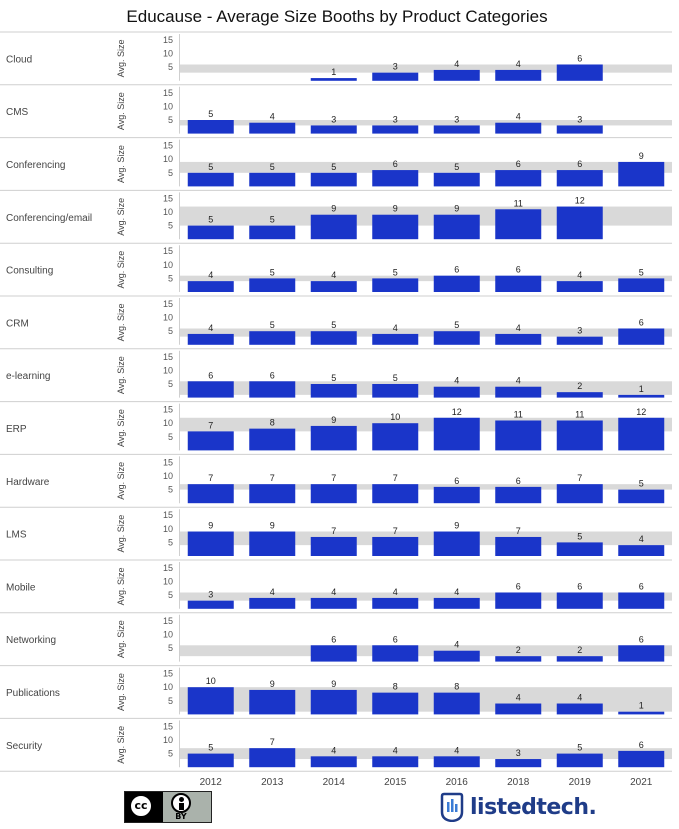 The width and height of the screenshot is (679, 829). I want to click on row-label: LMS, so click(16, 535).